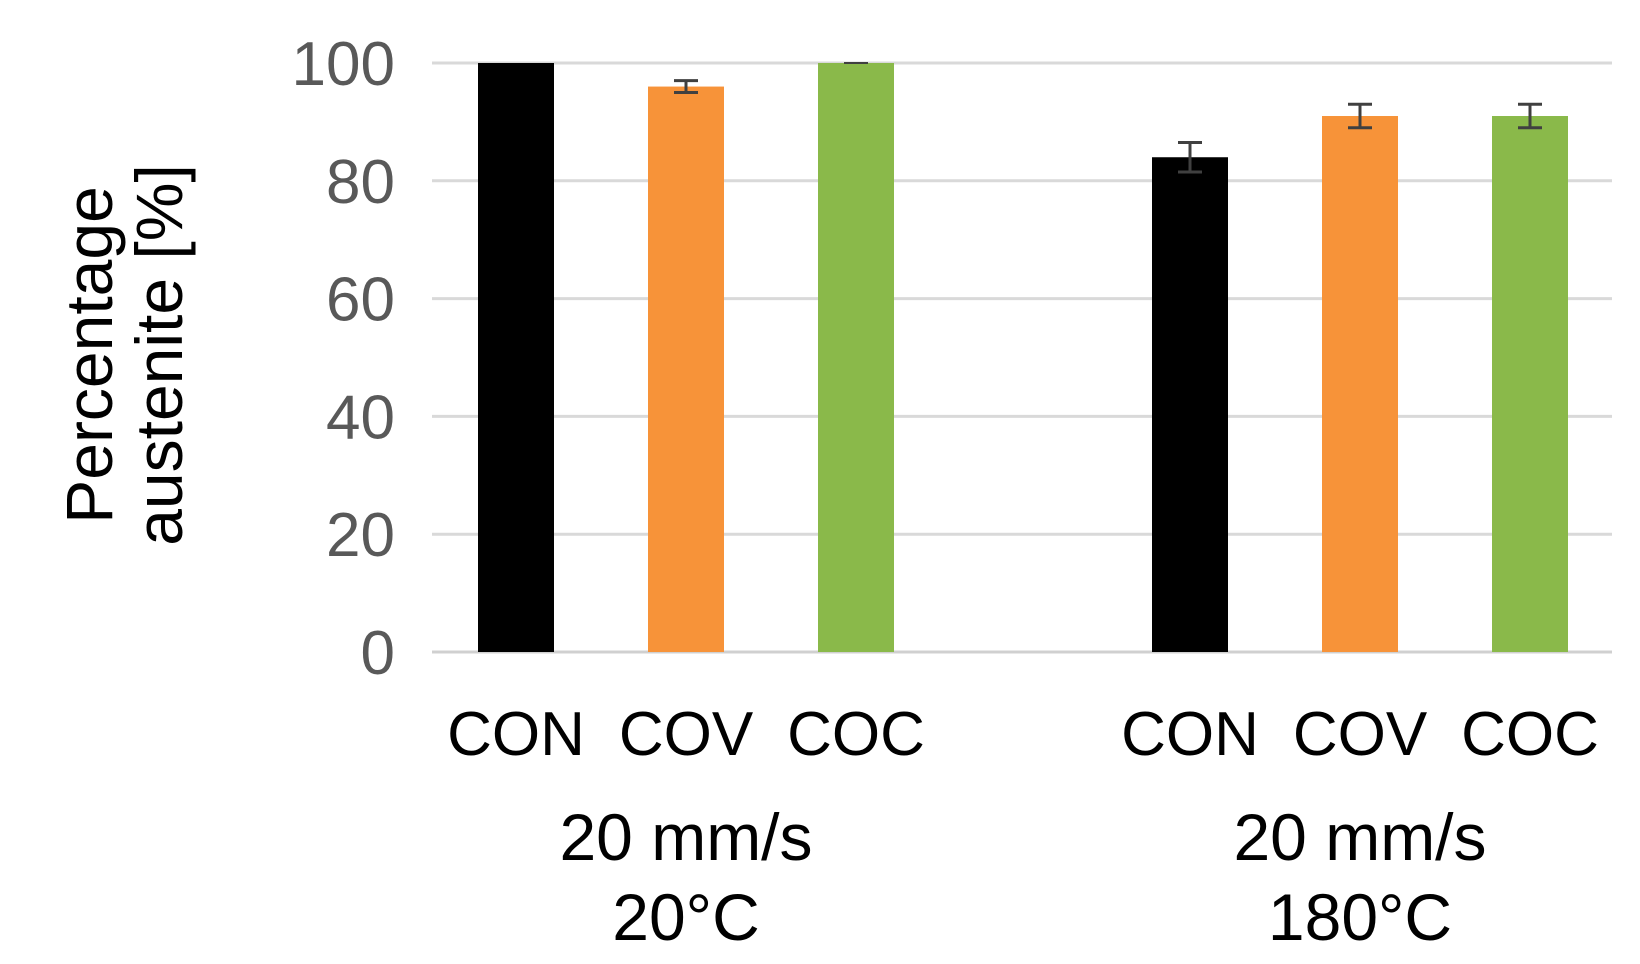  I want to click on y-axis-title-line: austenite [%], so click(159, 355).